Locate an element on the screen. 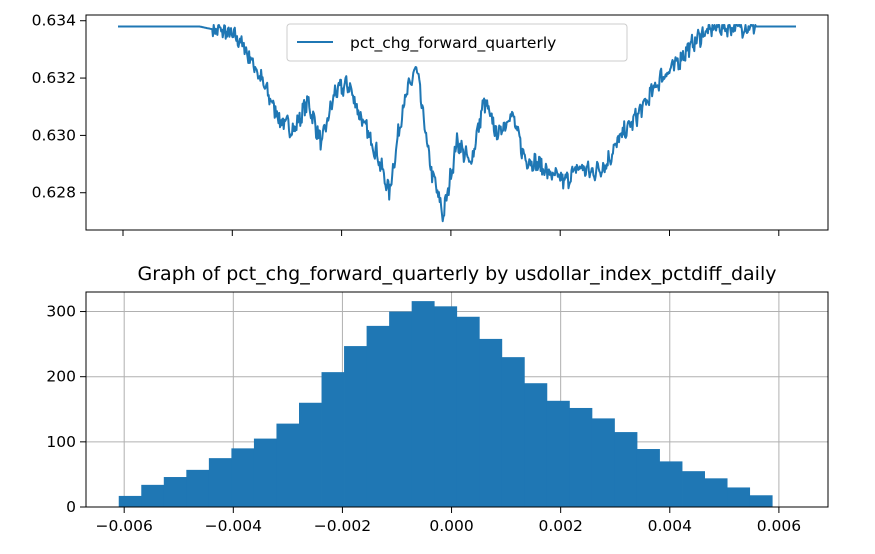 The image size is (875, 554). histogram-x-tick-label: −0.004 is located at coordinates (233, 526).